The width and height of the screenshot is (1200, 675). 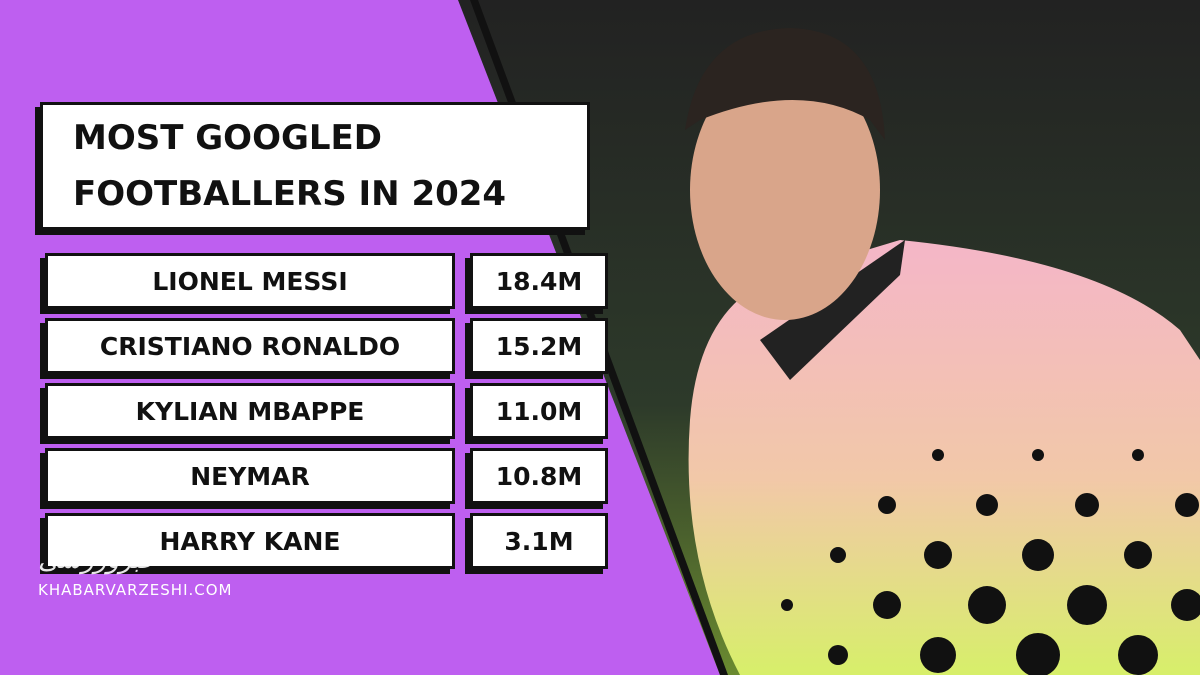 I want to click on search-count: 15.2M, so click(x=539, y=346).